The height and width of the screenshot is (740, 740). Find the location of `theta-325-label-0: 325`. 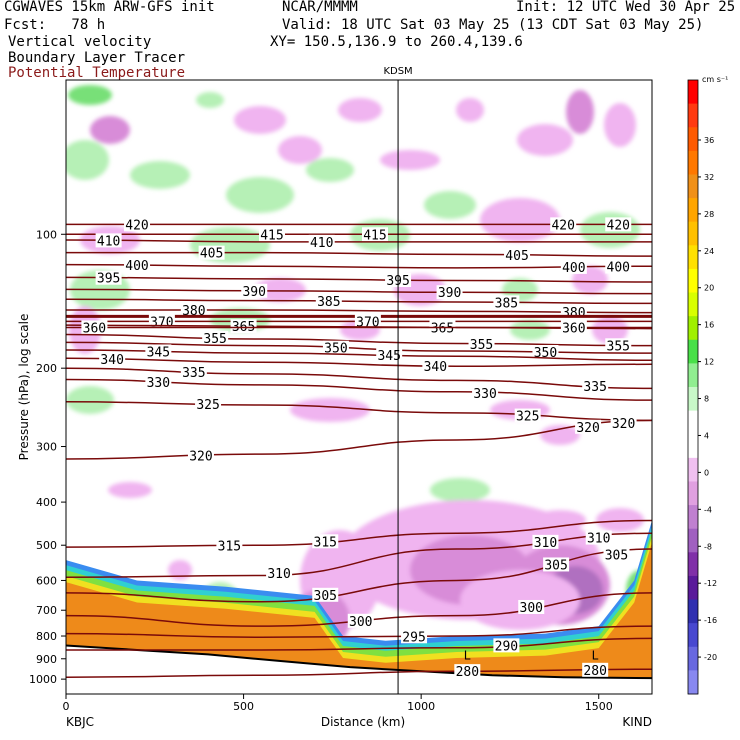

theta-325-label-0: 325 is located at coordinates (207, 405).